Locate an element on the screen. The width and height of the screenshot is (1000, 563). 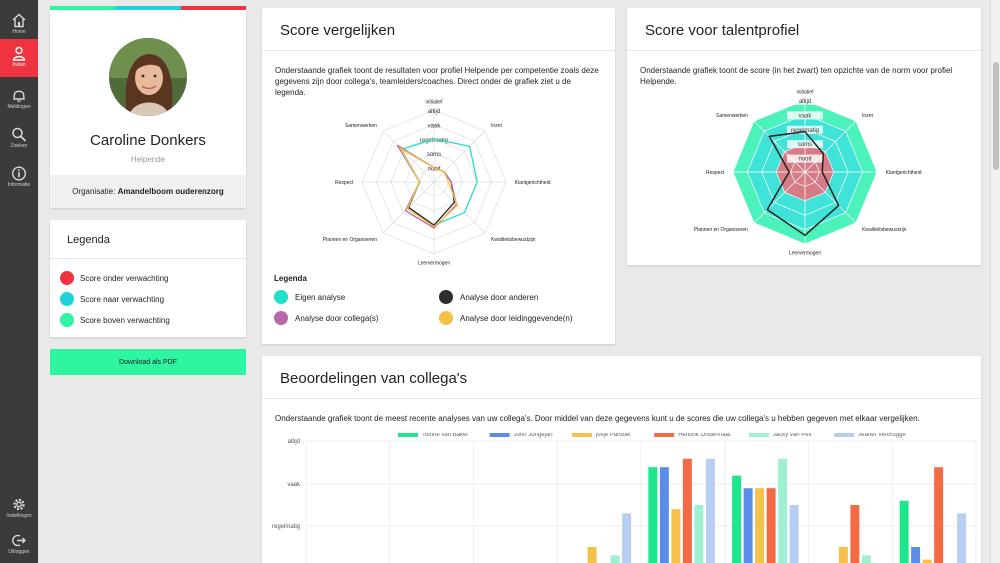
legend-title: Legenda is located at coordinates (148, 239).